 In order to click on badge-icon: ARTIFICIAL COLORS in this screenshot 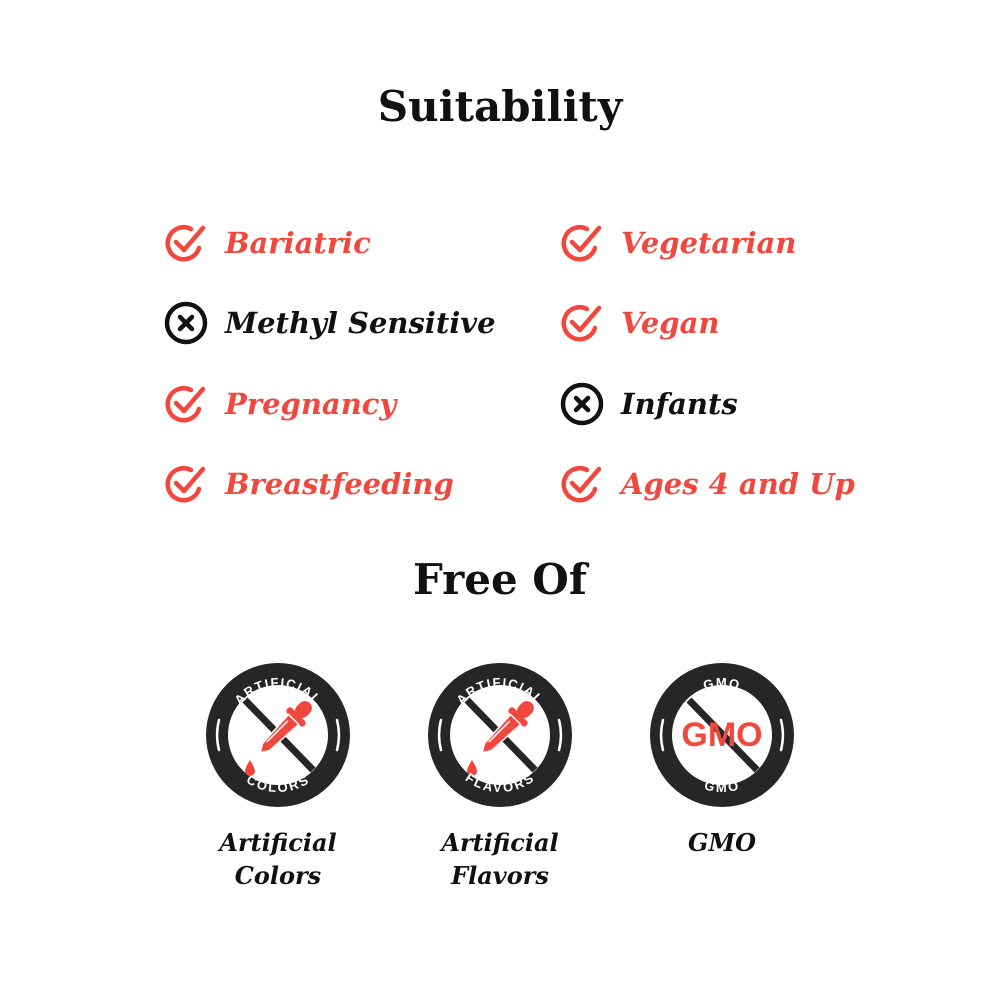, I will do `click(278, 735)`.